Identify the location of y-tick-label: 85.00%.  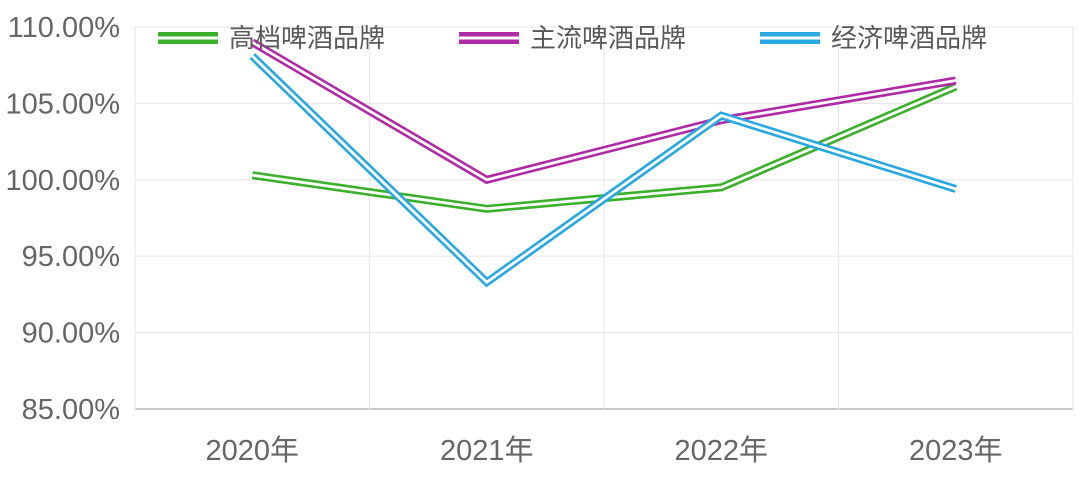
(71, 410).